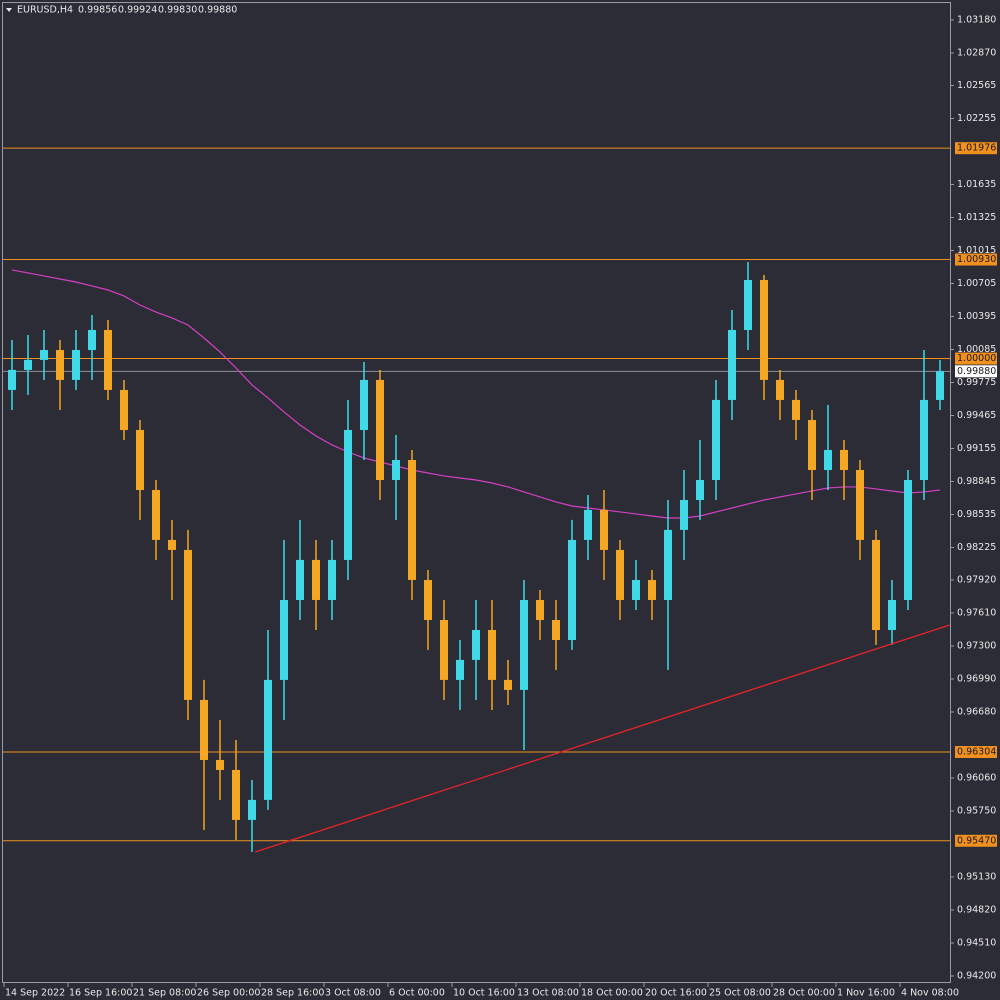 This screenshot has height=1000, width=1000. I want to click on x-tick-label: 21 Sep 08:00, so click(164, 993).